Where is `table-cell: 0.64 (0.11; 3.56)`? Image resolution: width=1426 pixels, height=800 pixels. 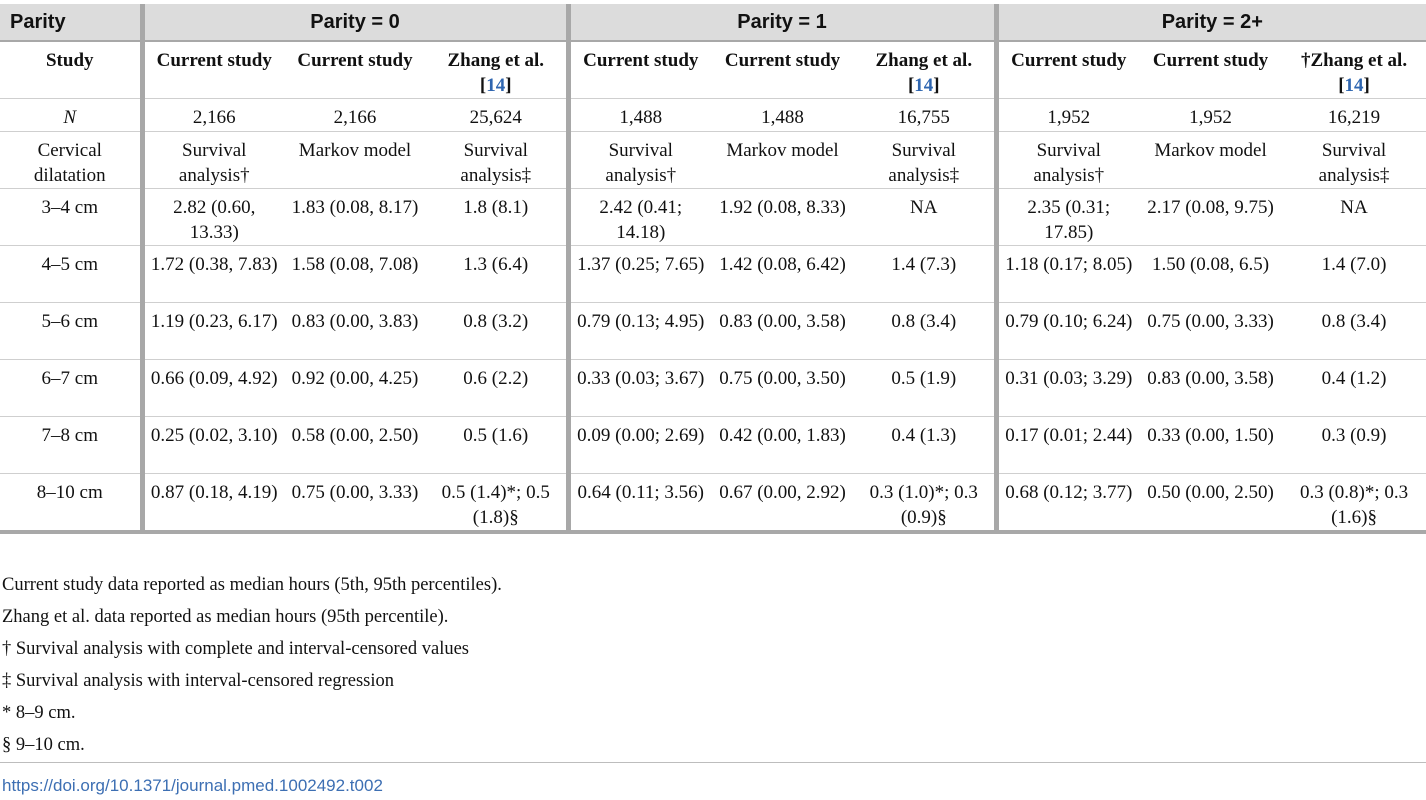
table-cell: 0.64 (0.11; 3.56) is located at coordinates (638, 503).